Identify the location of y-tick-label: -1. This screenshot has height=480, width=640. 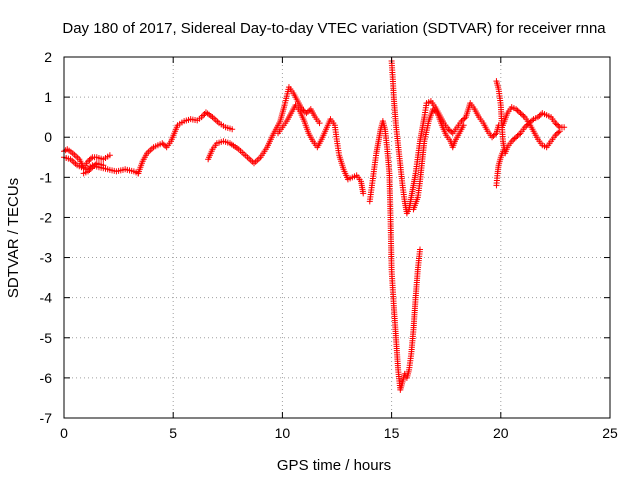
(46, 177).